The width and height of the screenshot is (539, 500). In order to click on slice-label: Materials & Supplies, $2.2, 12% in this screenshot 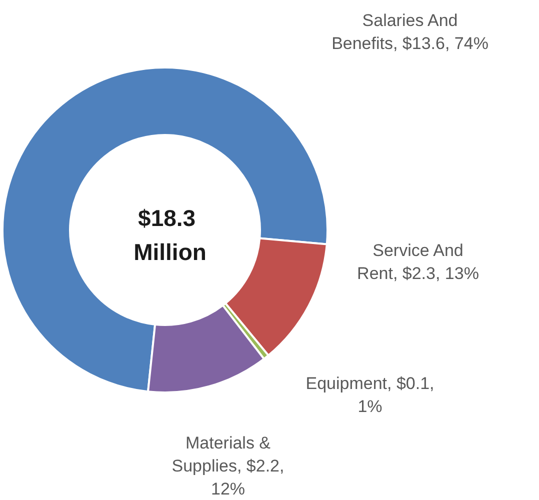, I will do `click(228, 466)`.